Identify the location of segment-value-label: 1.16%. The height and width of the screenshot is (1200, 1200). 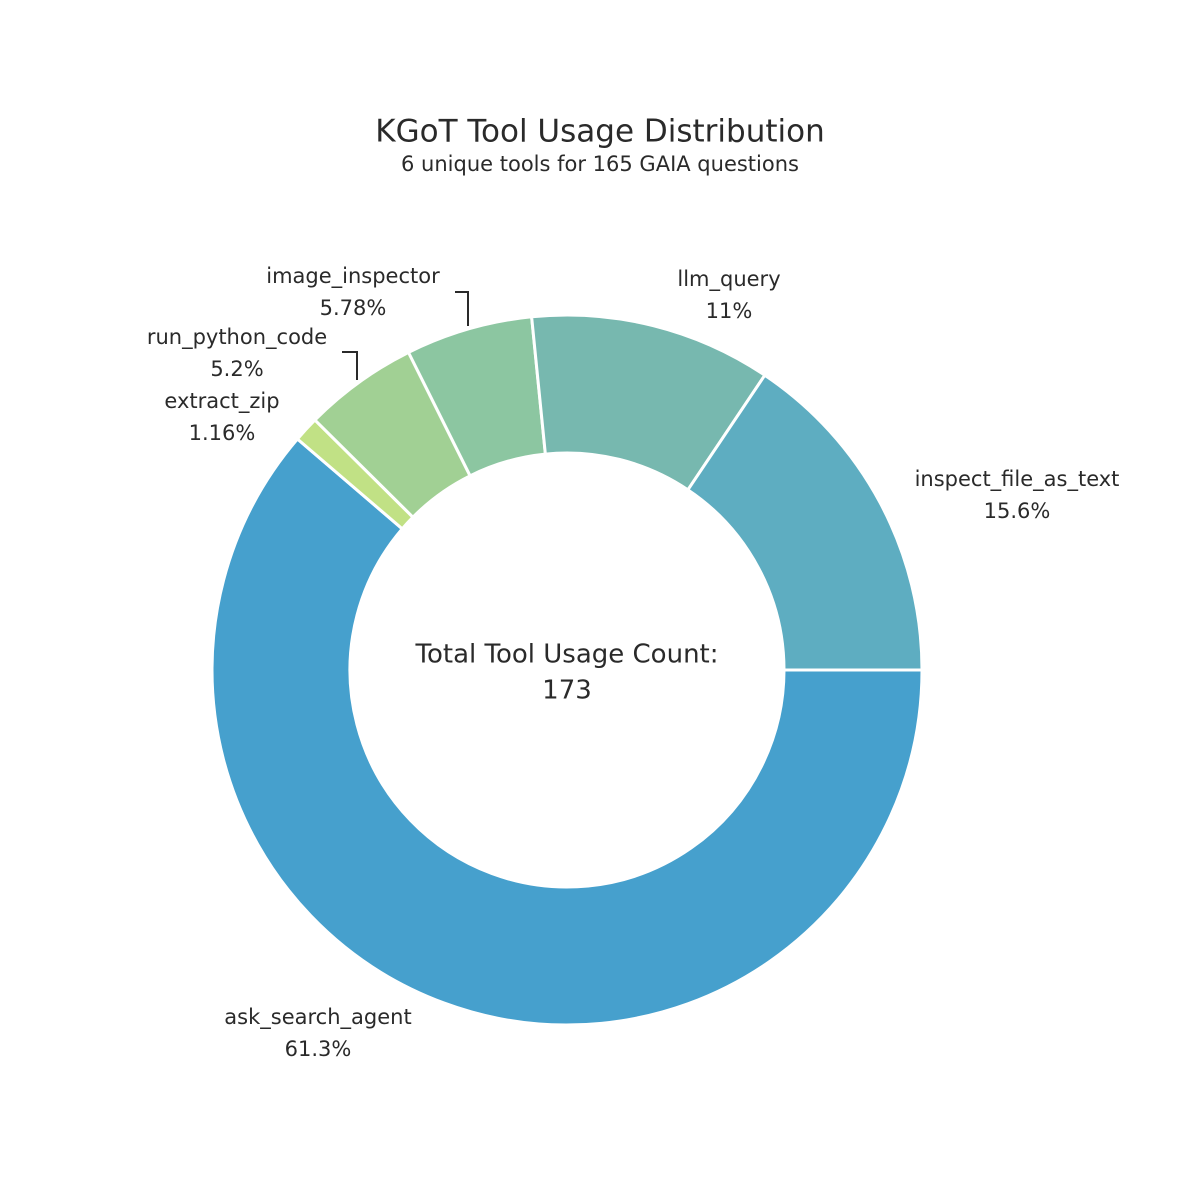
(222, 433).